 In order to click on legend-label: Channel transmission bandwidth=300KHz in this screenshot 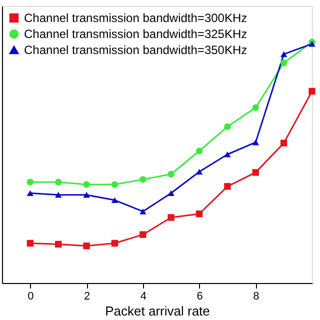, I will do `click(136, 18)`.